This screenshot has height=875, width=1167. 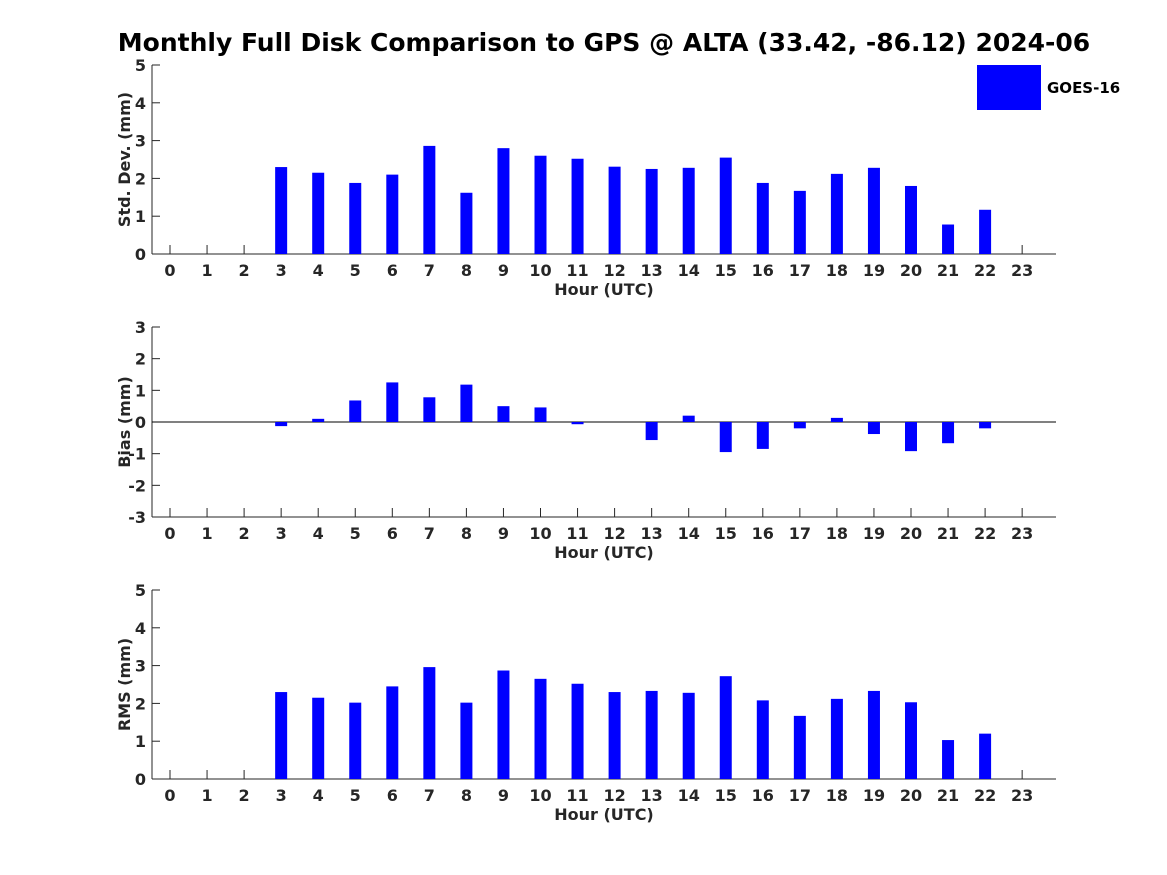 What do you see at coordinates (726, 533) in the screenshot?
I see `x-tick-label: 15` at bounding box center [726, 533].